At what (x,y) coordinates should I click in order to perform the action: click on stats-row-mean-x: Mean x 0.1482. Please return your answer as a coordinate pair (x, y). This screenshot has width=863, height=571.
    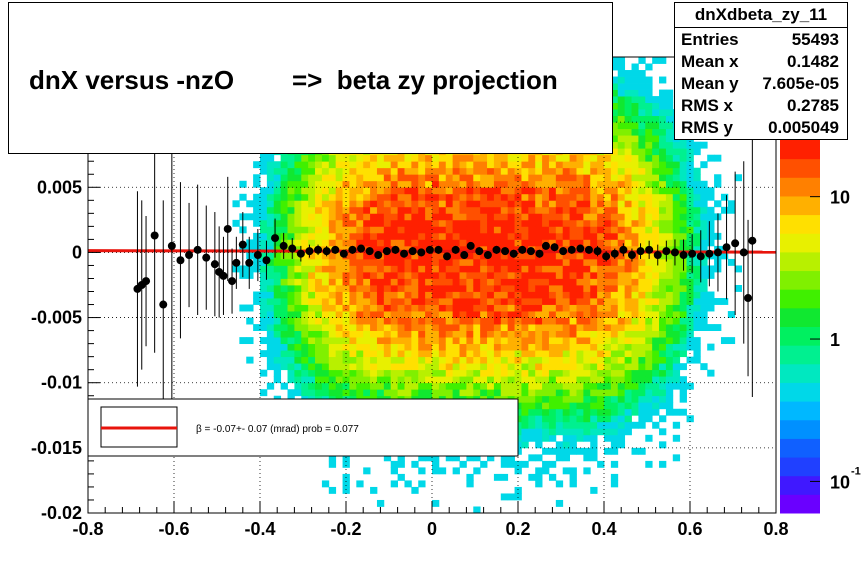
    Looking at the image, I should click on (760, 62).